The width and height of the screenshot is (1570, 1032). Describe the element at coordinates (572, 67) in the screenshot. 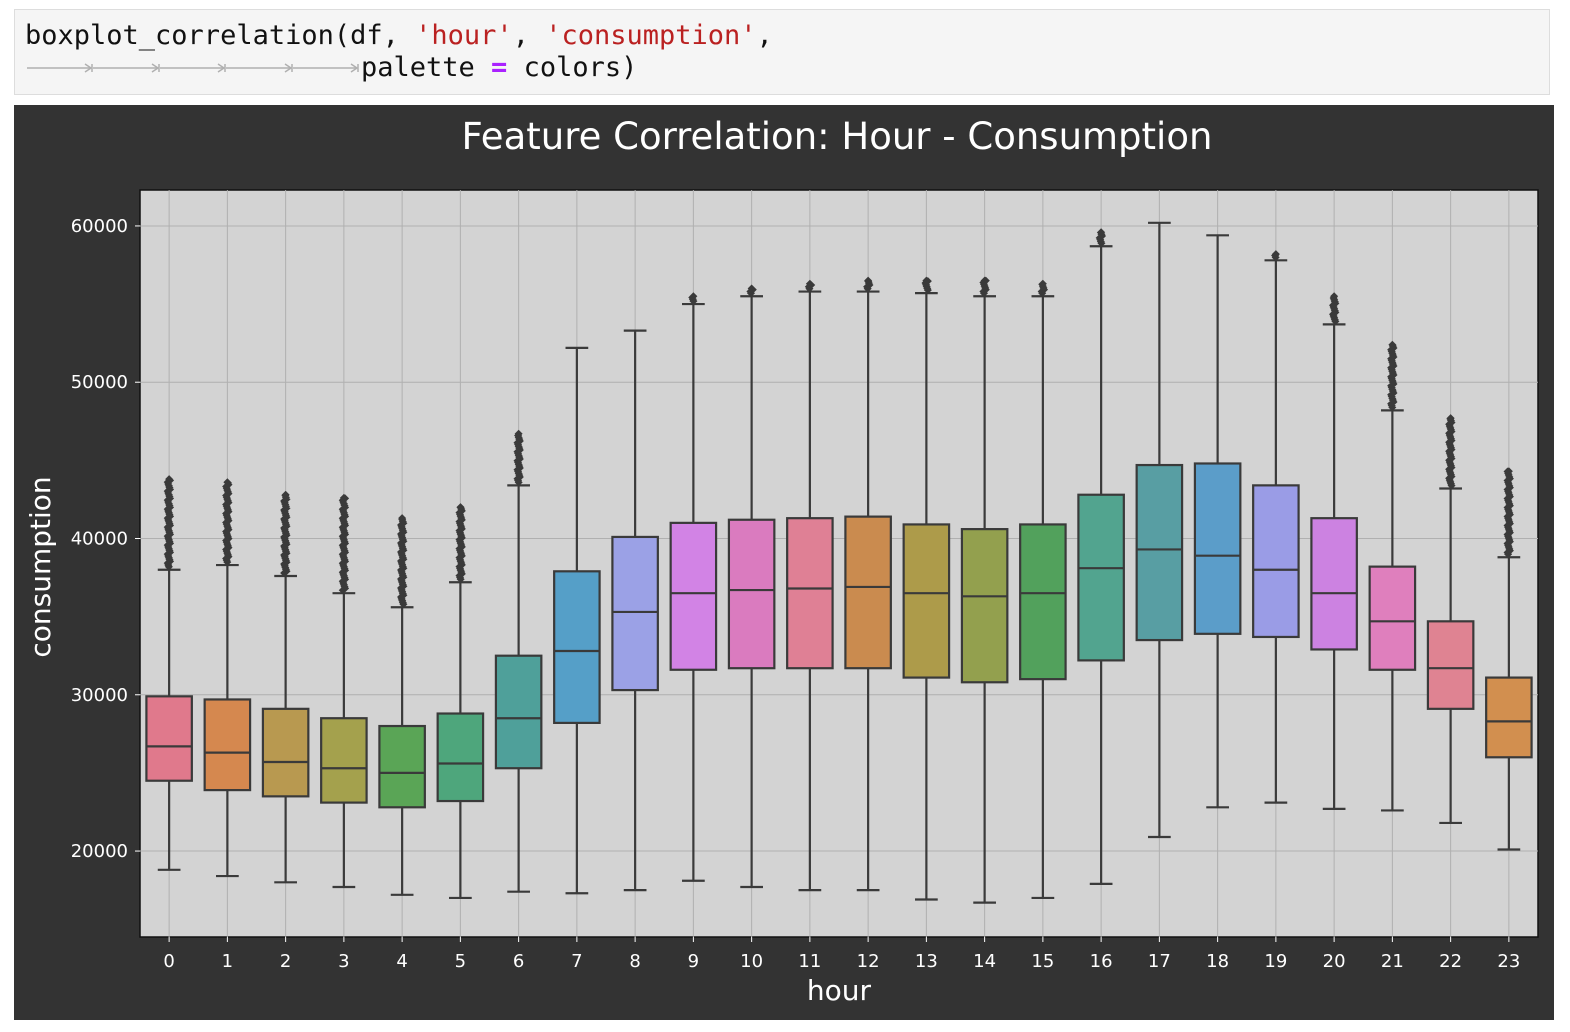

I see `code-value-colors: colors)` at that location.